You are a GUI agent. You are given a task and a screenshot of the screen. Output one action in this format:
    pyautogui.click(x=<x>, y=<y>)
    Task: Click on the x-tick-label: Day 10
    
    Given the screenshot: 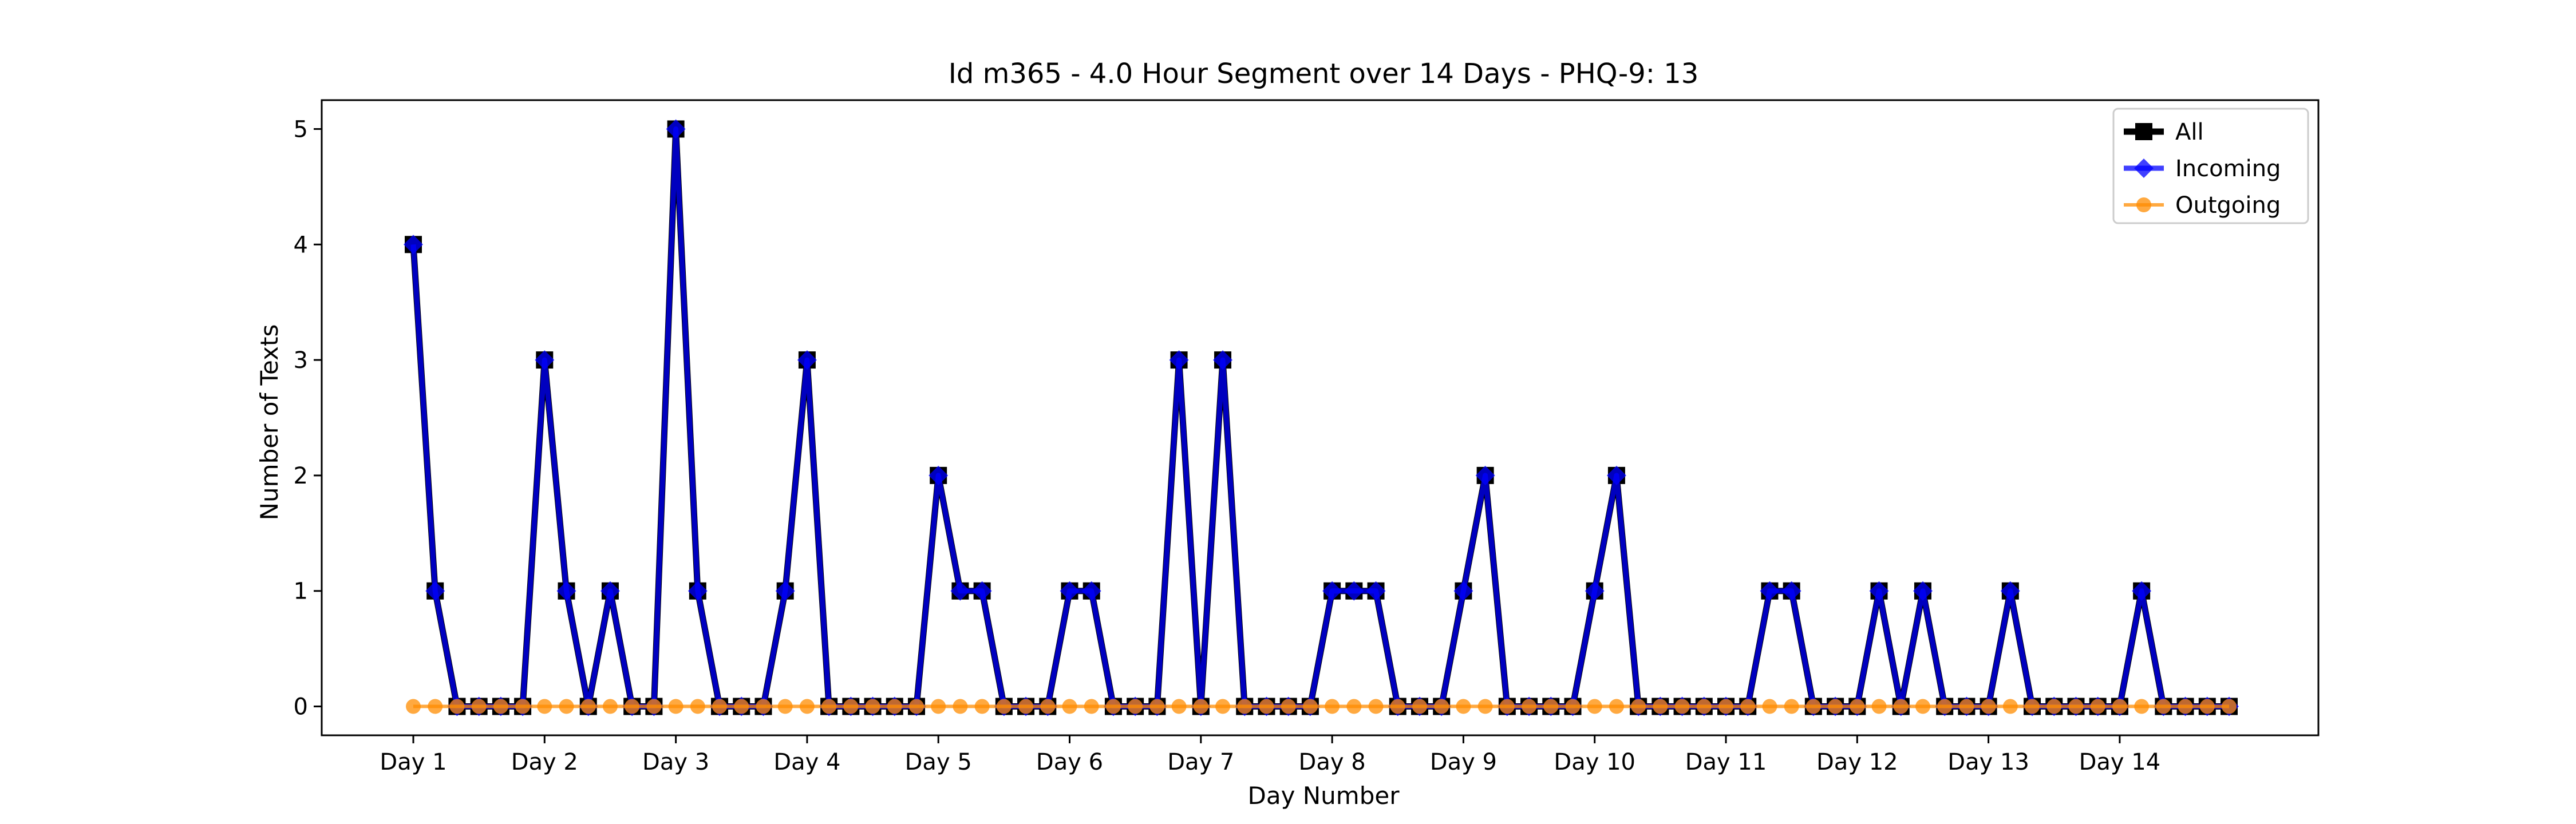 What is the action you would take?
    pyautogui.click(x=1594, y=762)
    